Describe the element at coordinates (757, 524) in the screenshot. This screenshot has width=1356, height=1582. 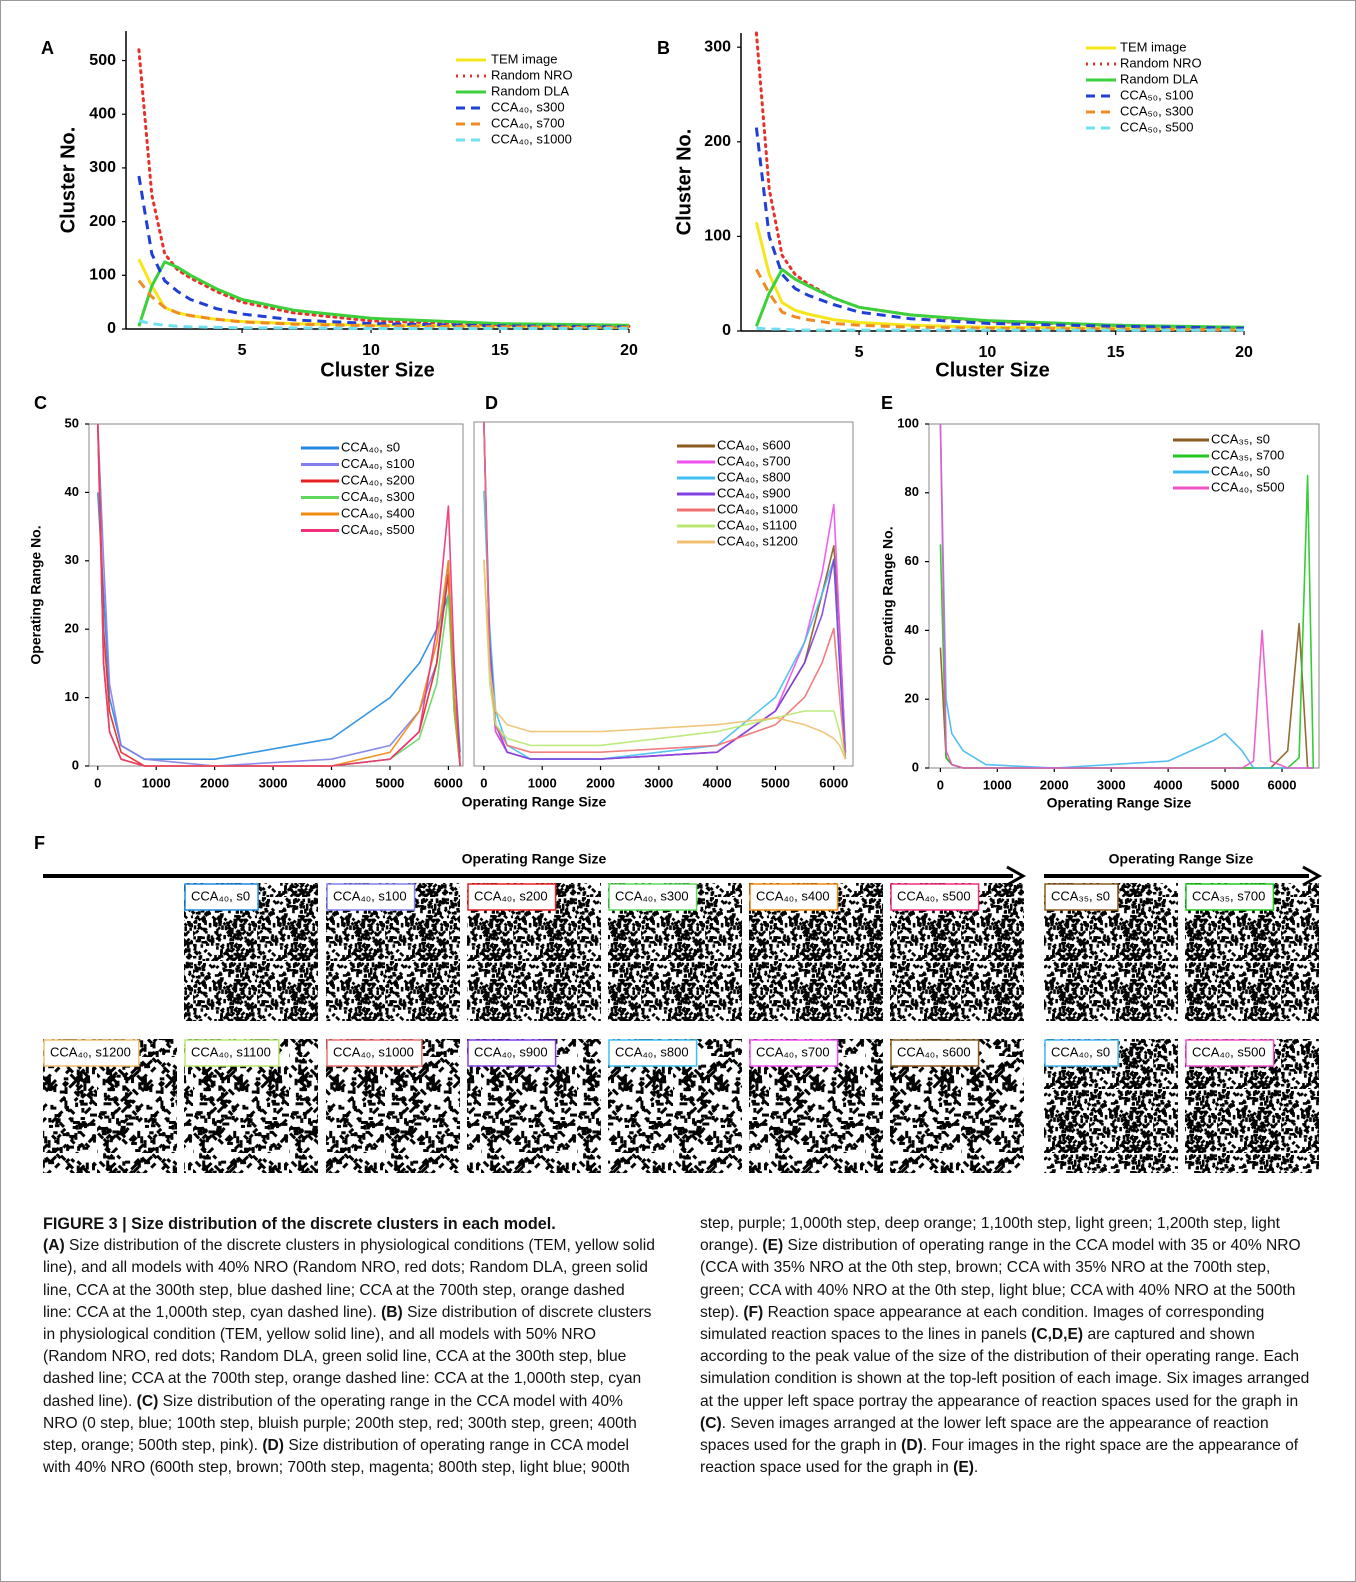
I see `legend-label: CCA₄₀, s1100` at that location.